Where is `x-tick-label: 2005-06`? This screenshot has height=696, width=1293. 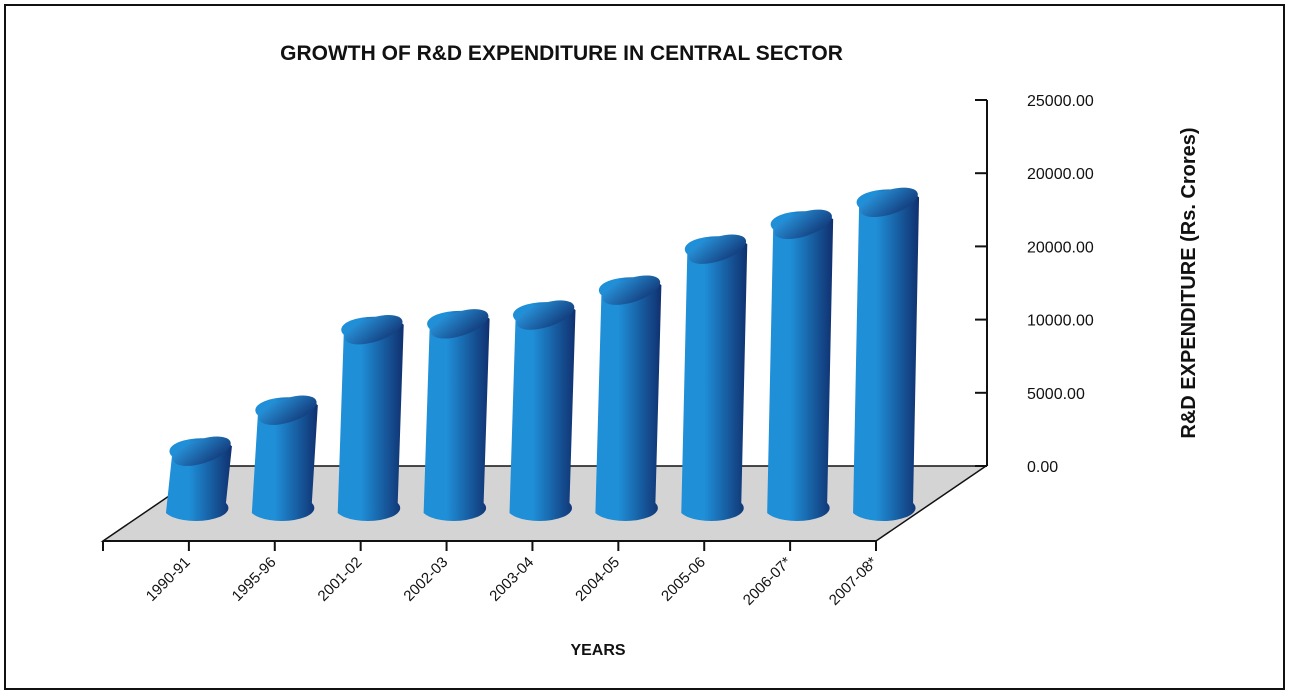
x-tick-label: 2005-06 is located at coordinates (683, 579).